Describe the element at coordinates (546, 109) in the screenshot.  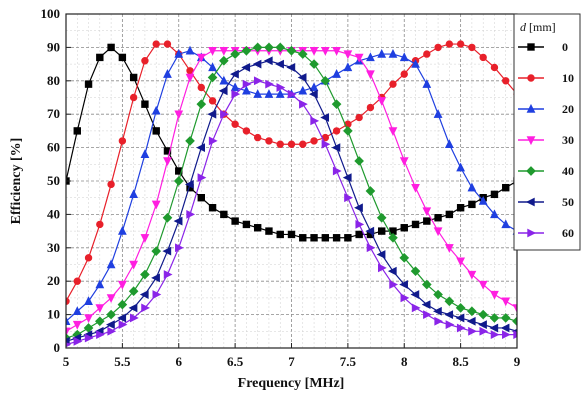
I see `legend-item-20: 20` at that location.